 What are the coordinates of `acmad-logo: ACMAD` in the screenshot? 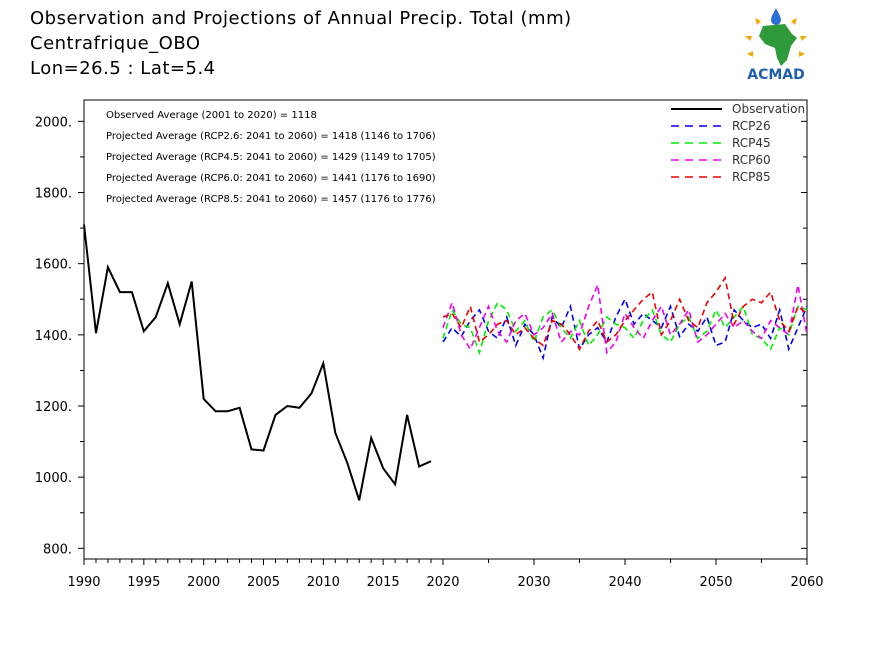 It's located at (776, 45).